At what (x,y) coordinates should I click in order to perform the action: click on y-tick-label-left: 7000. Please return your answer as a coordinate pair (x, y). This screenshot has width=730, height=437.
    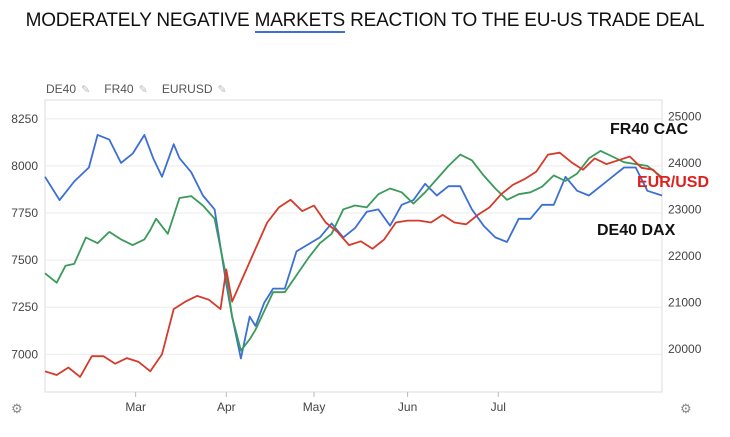
    Looking at the image, I should click on (24, 354).